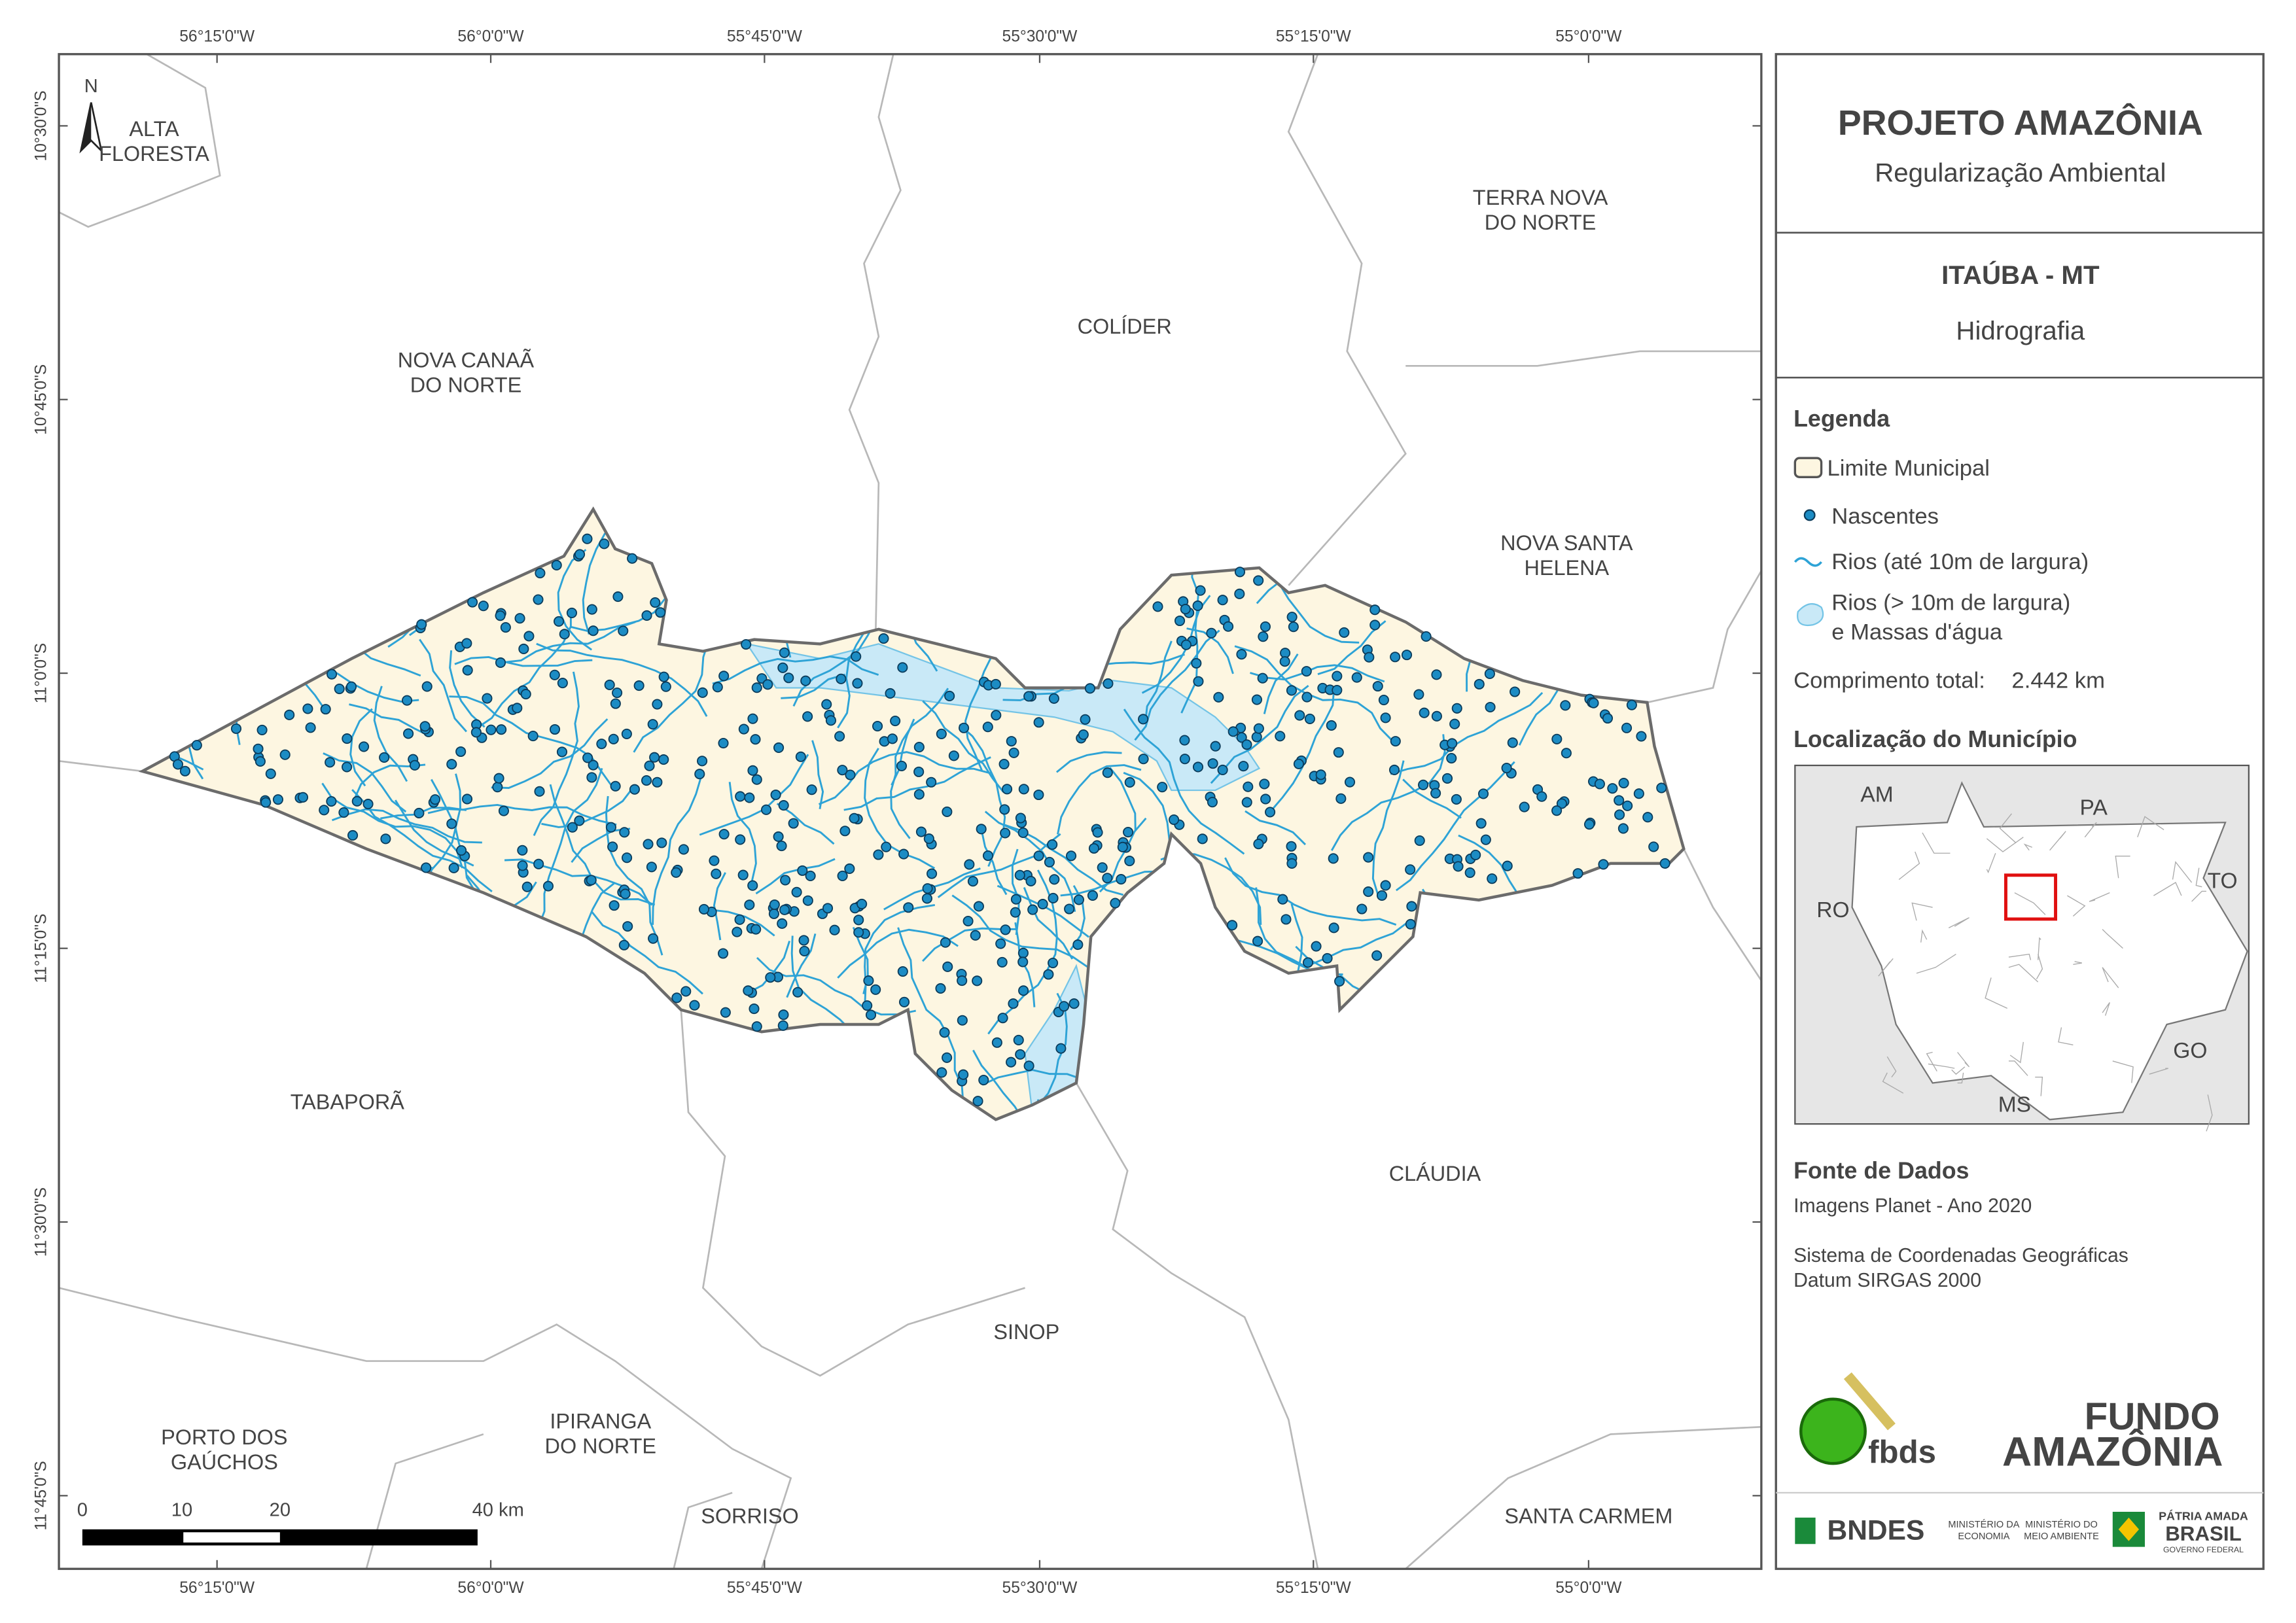 Image resolution: width=2296 pixels, height=1623 pixels. I want to click on source-line: Sistema de Coordenadas Geográficas, so click(1960, 1256).